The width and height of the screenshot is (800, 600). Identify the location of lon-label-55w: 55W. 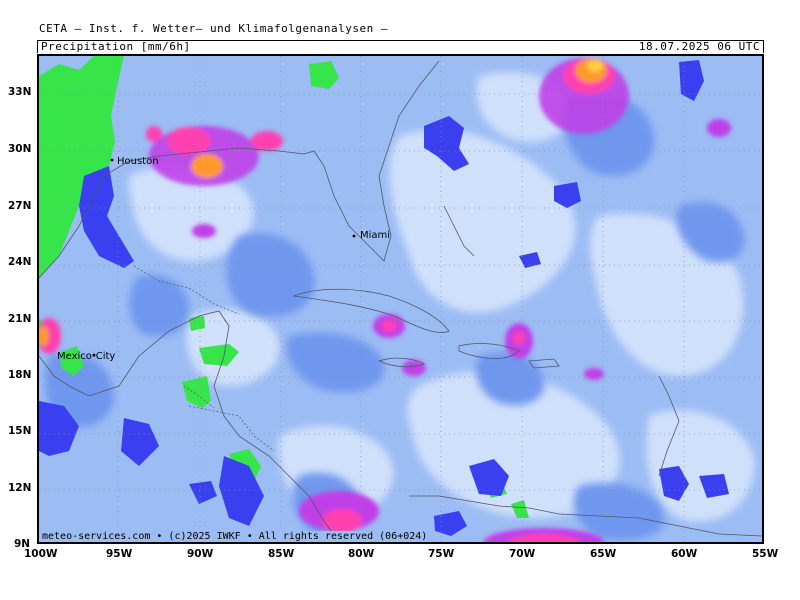
(765, 554).